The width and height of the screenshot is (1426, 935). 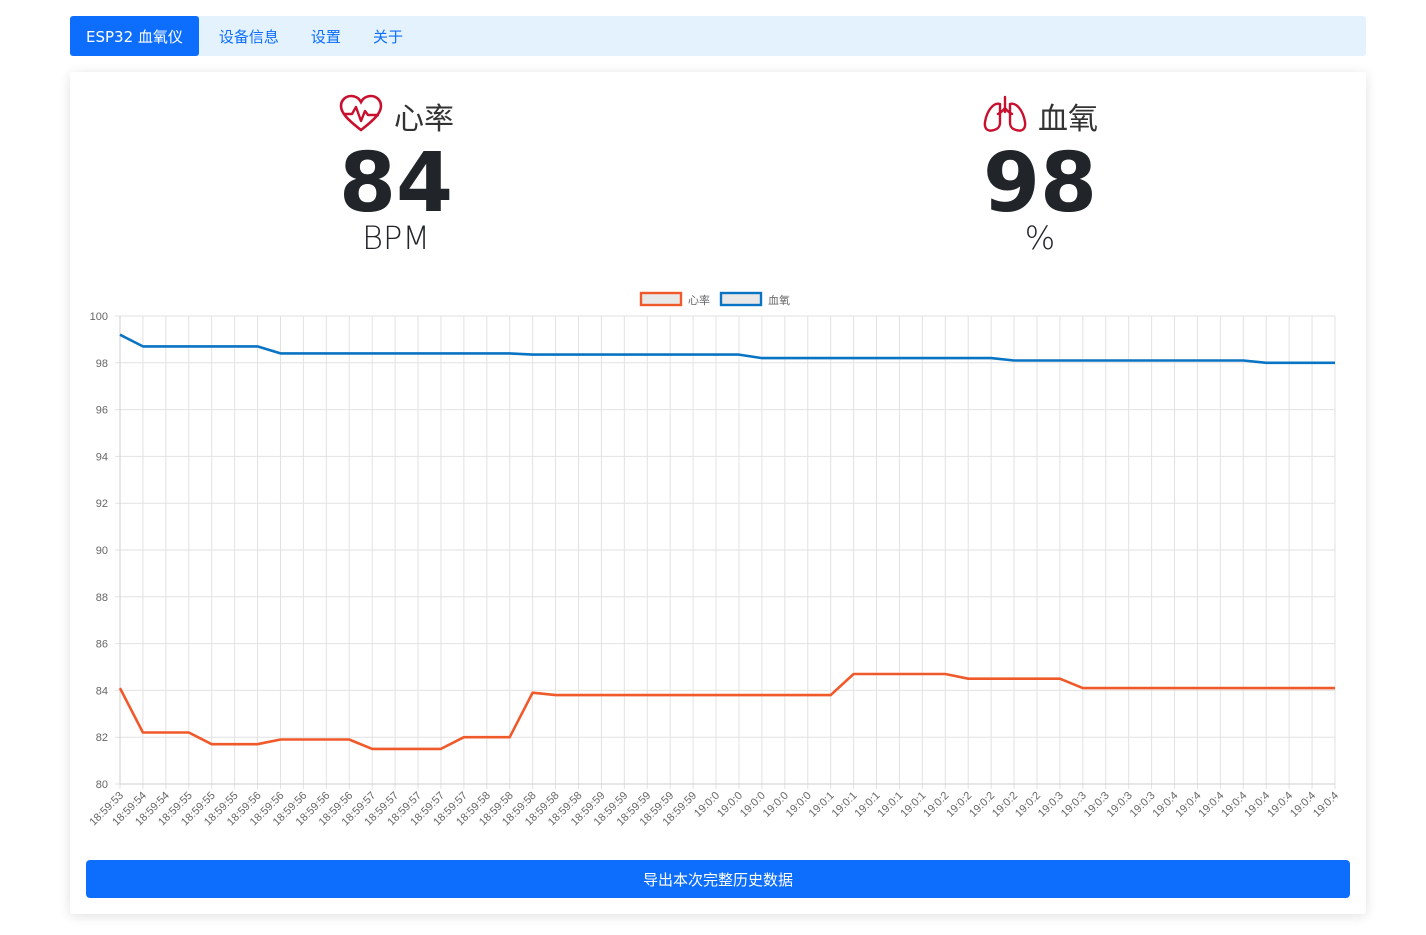 What do you see at coordinates (727, 349) in the screenshot?
I see `series-line-spo2` at bounding box center [727, 349].